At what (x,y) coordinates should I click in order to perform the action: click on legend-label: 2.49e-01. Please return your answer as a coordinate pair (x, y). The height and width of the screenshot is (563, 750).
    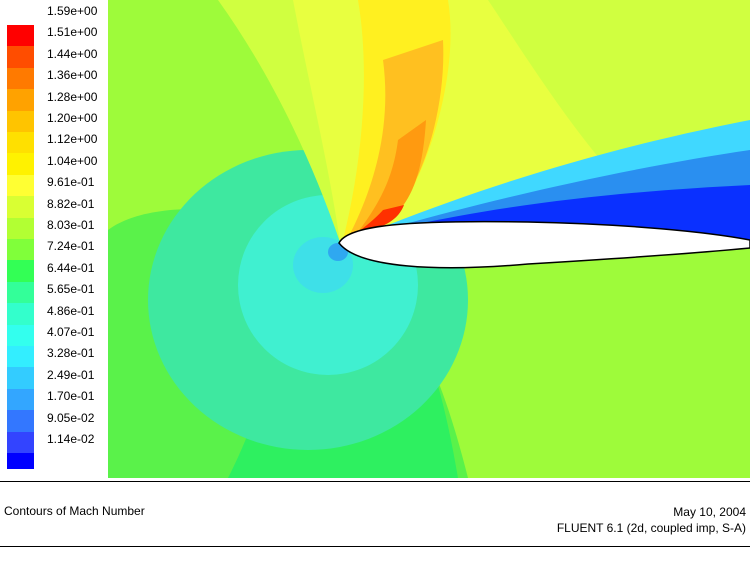
    Looking at the image, I should click on (71, 374).